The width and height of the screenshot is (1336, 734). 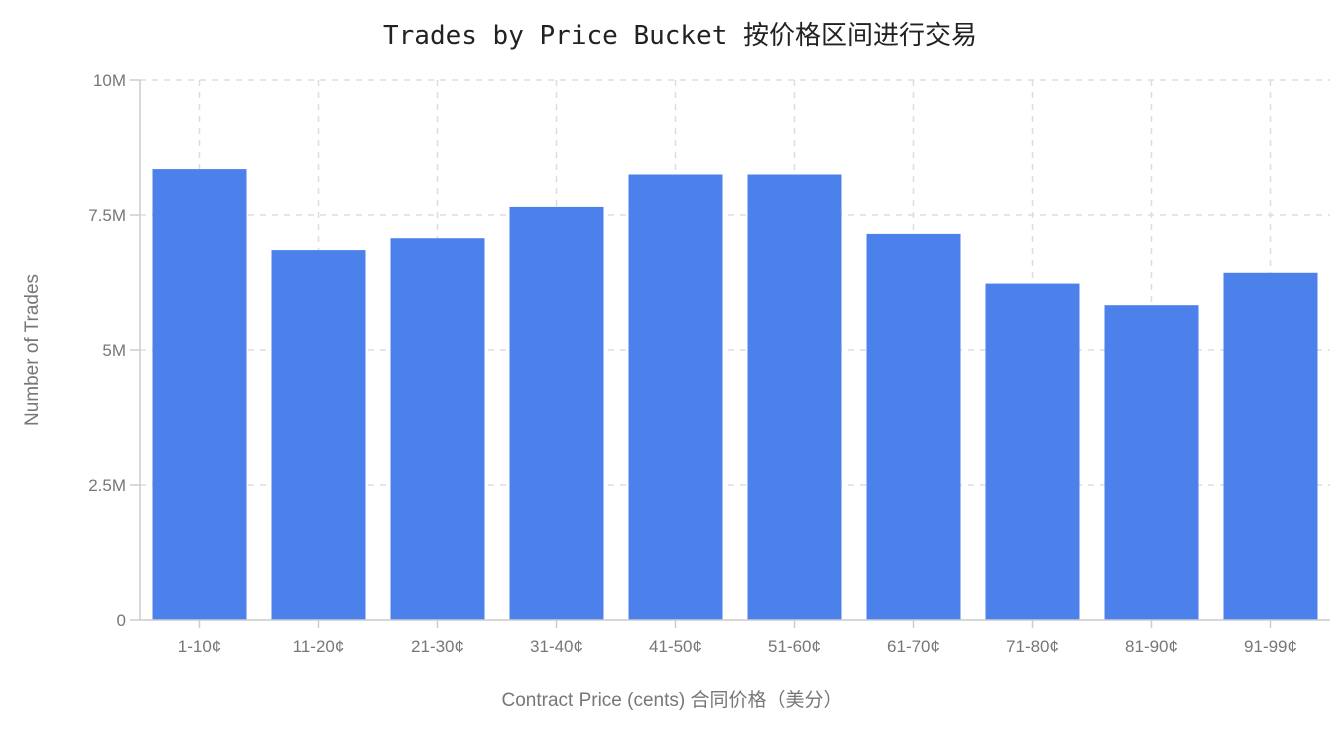 What do you see at coordinates (675, 646) in the screenshot?
I see `x-tick-label: 41-50¢` at bounding box center [675, 646].